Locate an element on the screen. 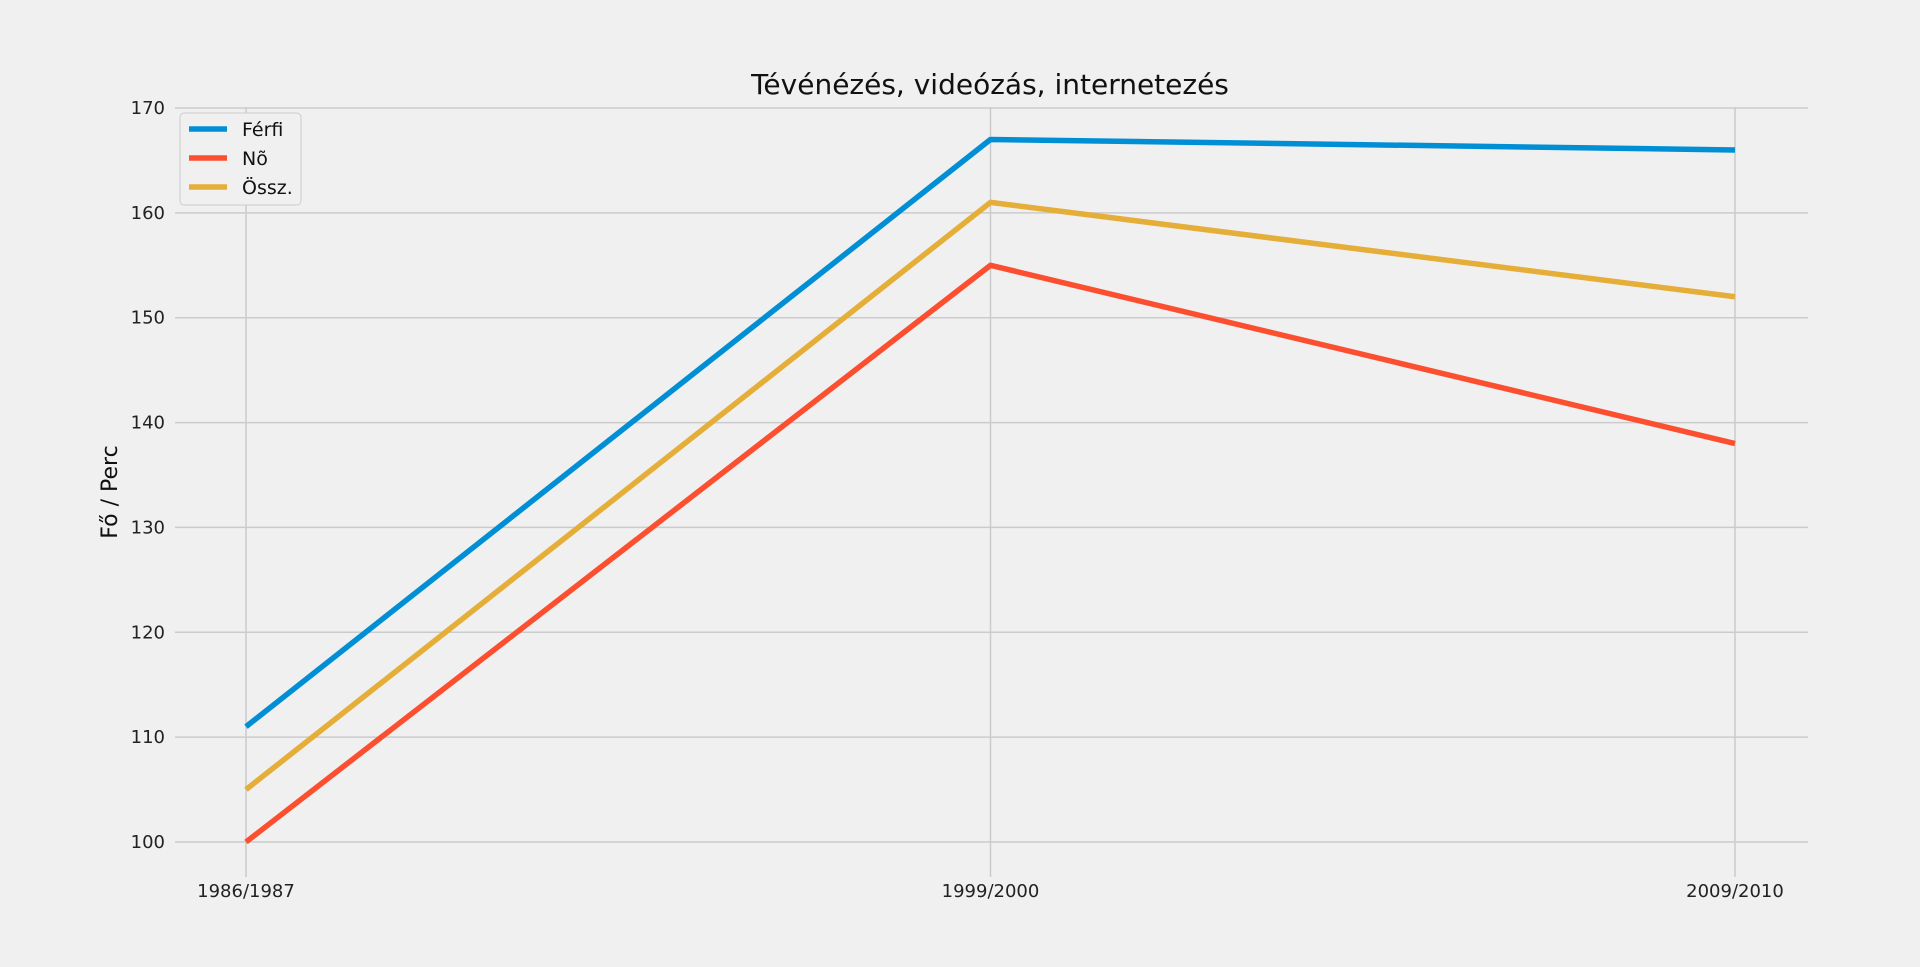 The width and height of the screenshot is (1920, 967). y-axis-ticks: 100 110 120 130 140 150 160 170 is located at coordinates (148, 475).